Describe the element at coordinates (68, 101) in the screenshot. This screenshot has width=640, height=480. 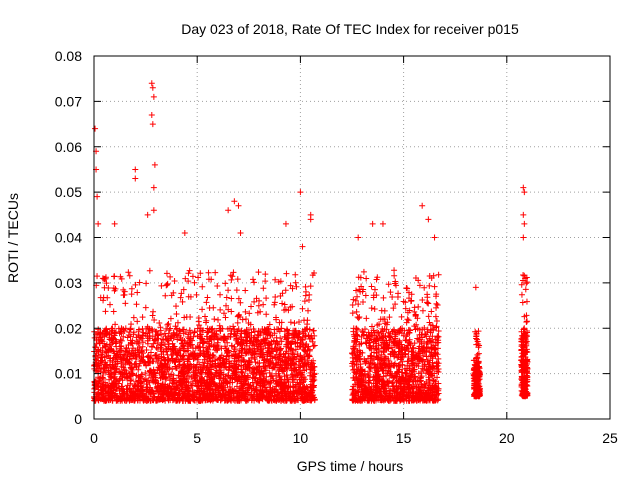
I see `y-tick-label: 0.07` at that location.